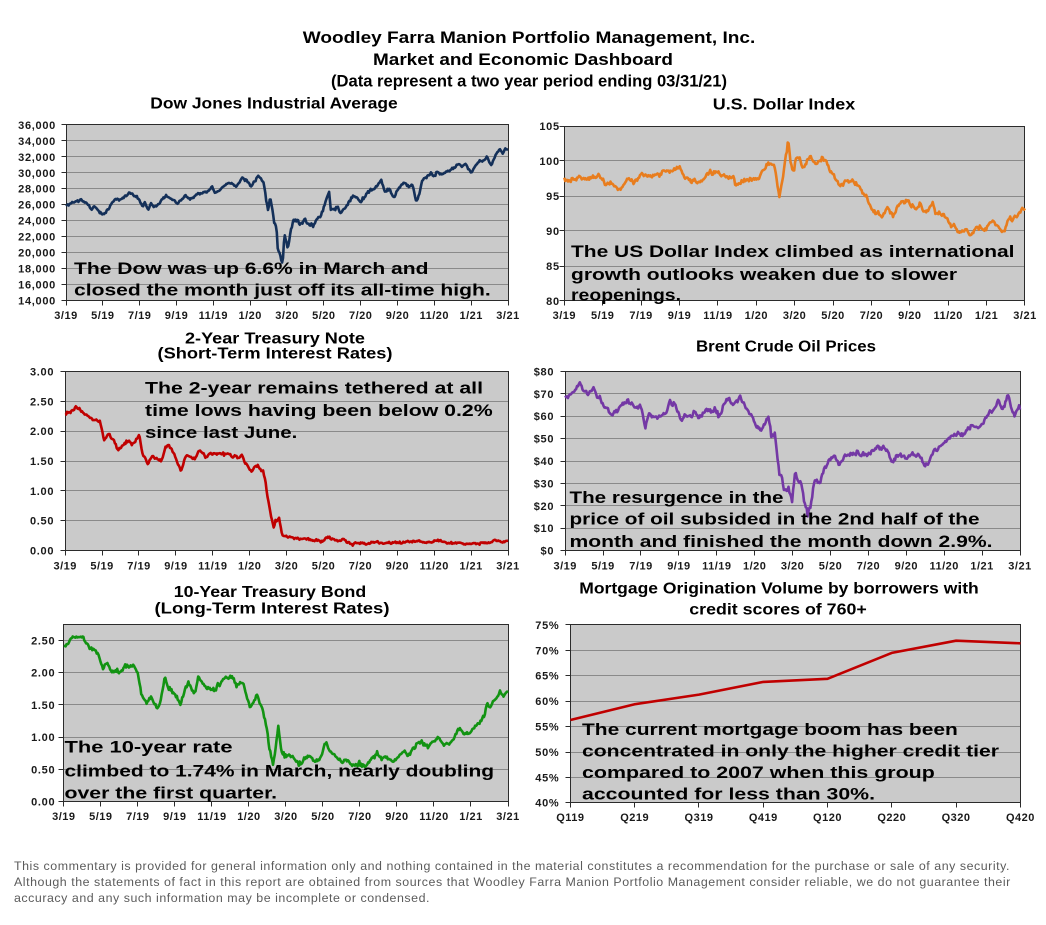  Describe the element at coordinates (549, 162) in the screenshot. I see `svg-text: 100` at that location.